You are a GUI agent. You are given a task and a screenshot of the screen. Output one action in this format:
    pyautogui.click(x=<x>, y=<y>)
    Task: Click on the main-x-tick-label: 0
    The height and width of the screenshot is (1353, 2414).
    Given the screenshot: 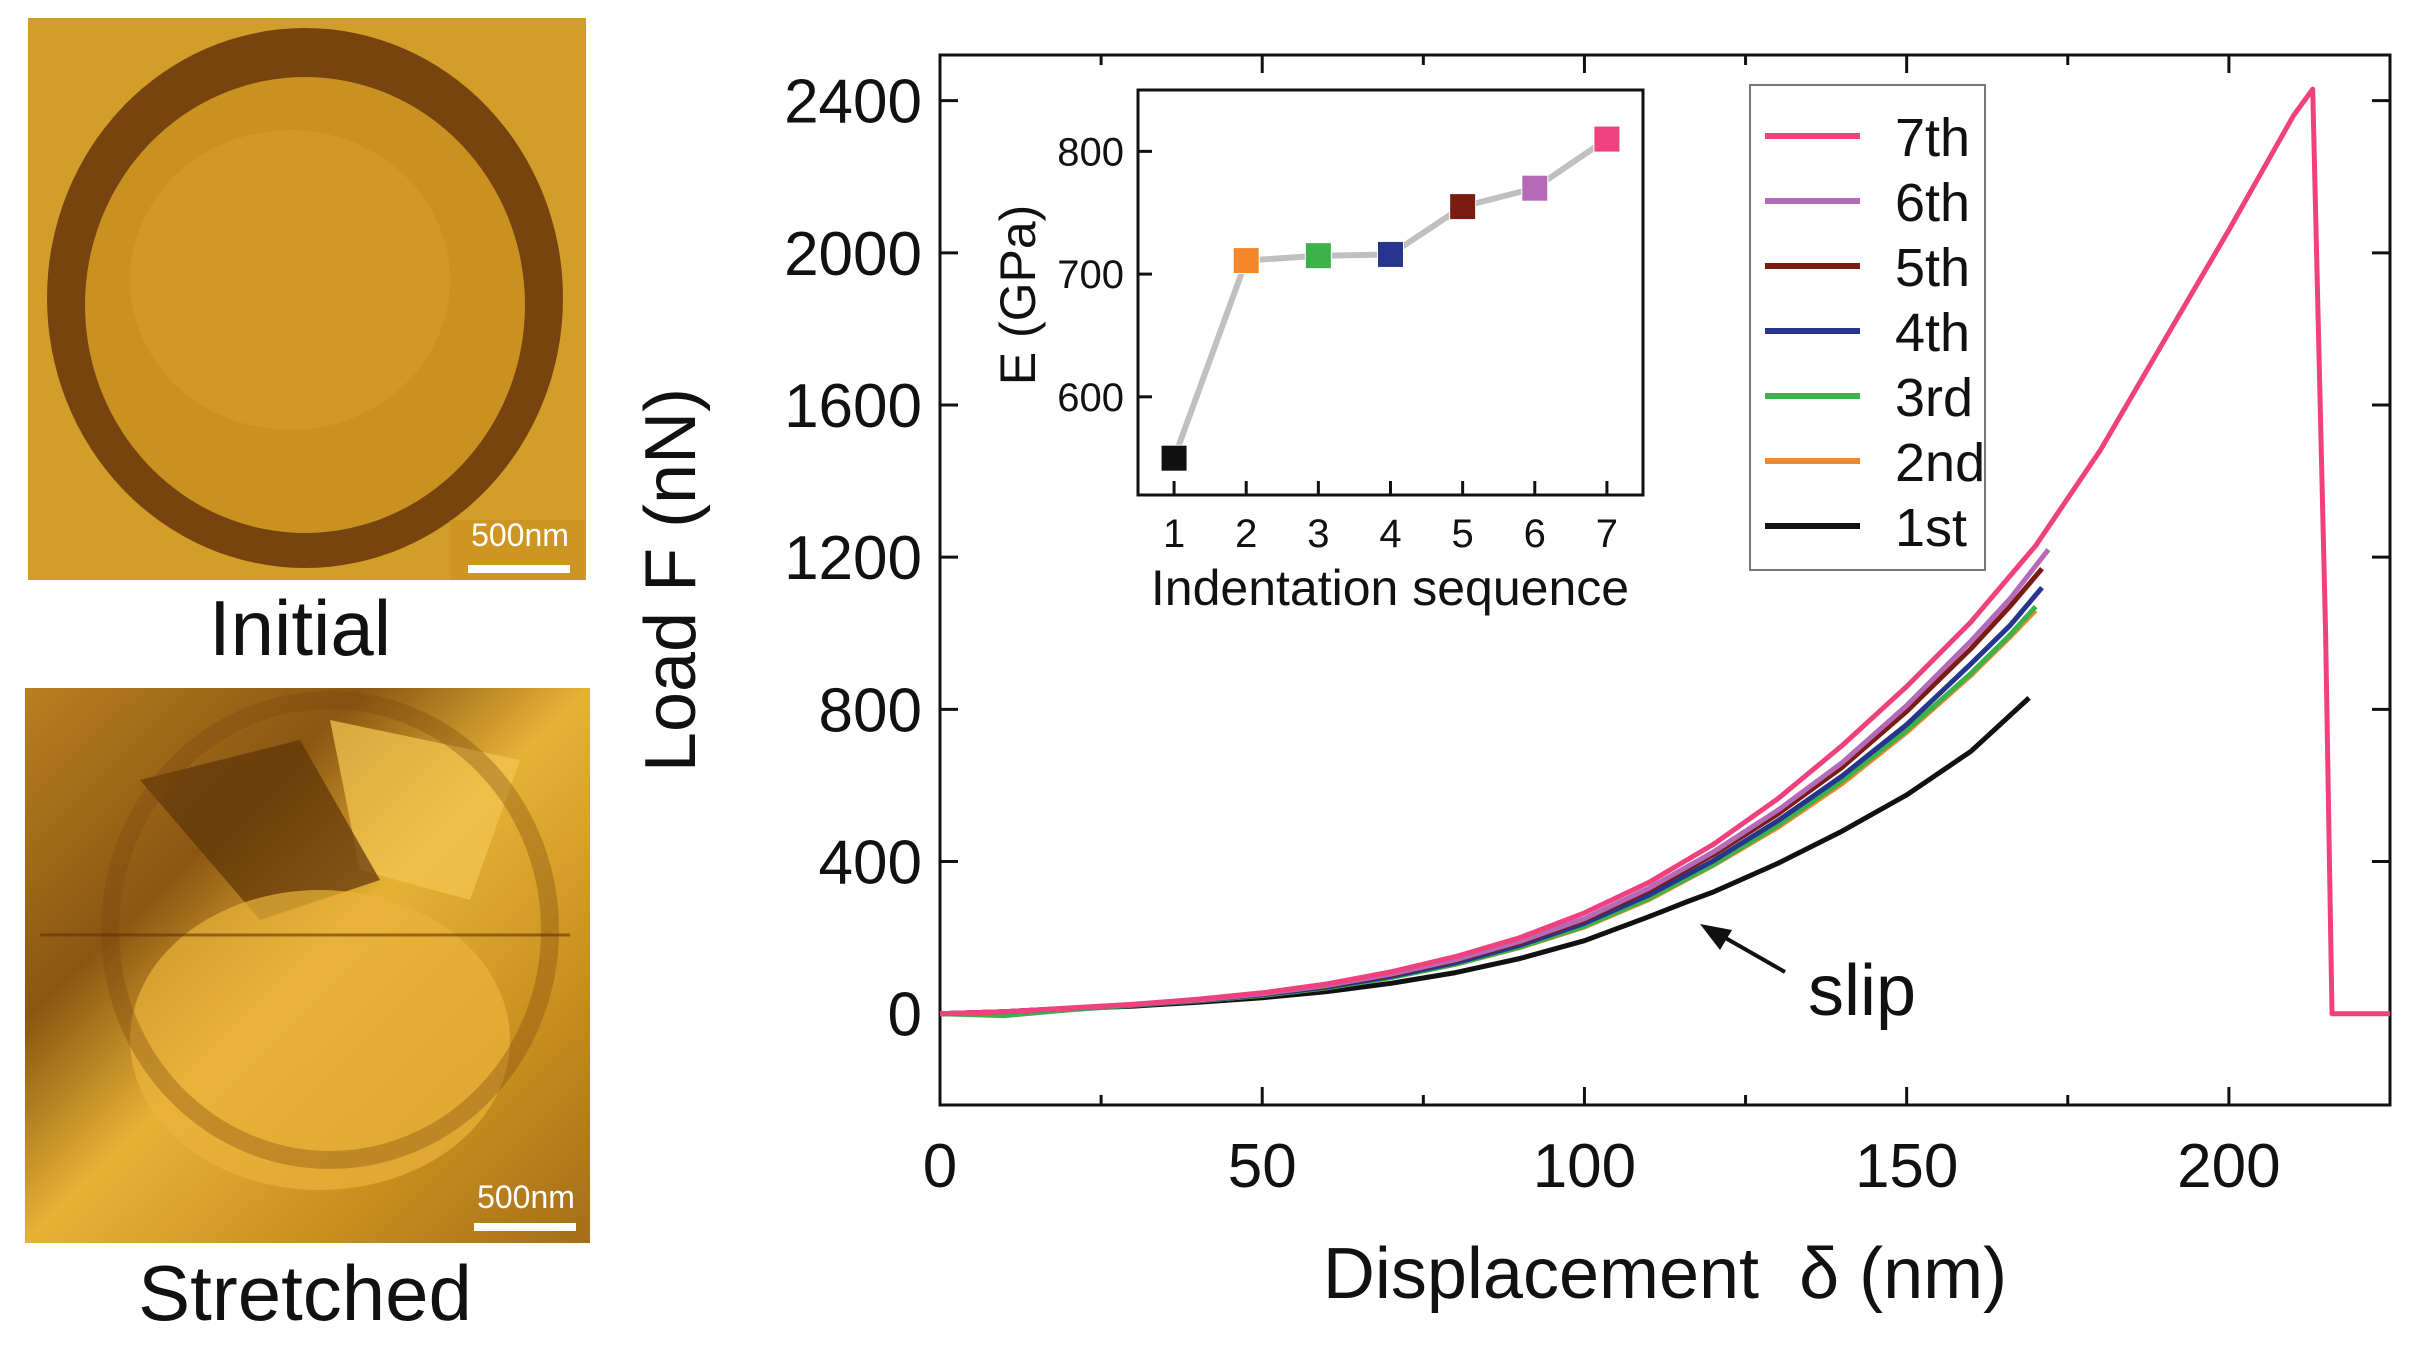 What is the action you would take?
    pyautogui.click(x=940, y=1166)
    